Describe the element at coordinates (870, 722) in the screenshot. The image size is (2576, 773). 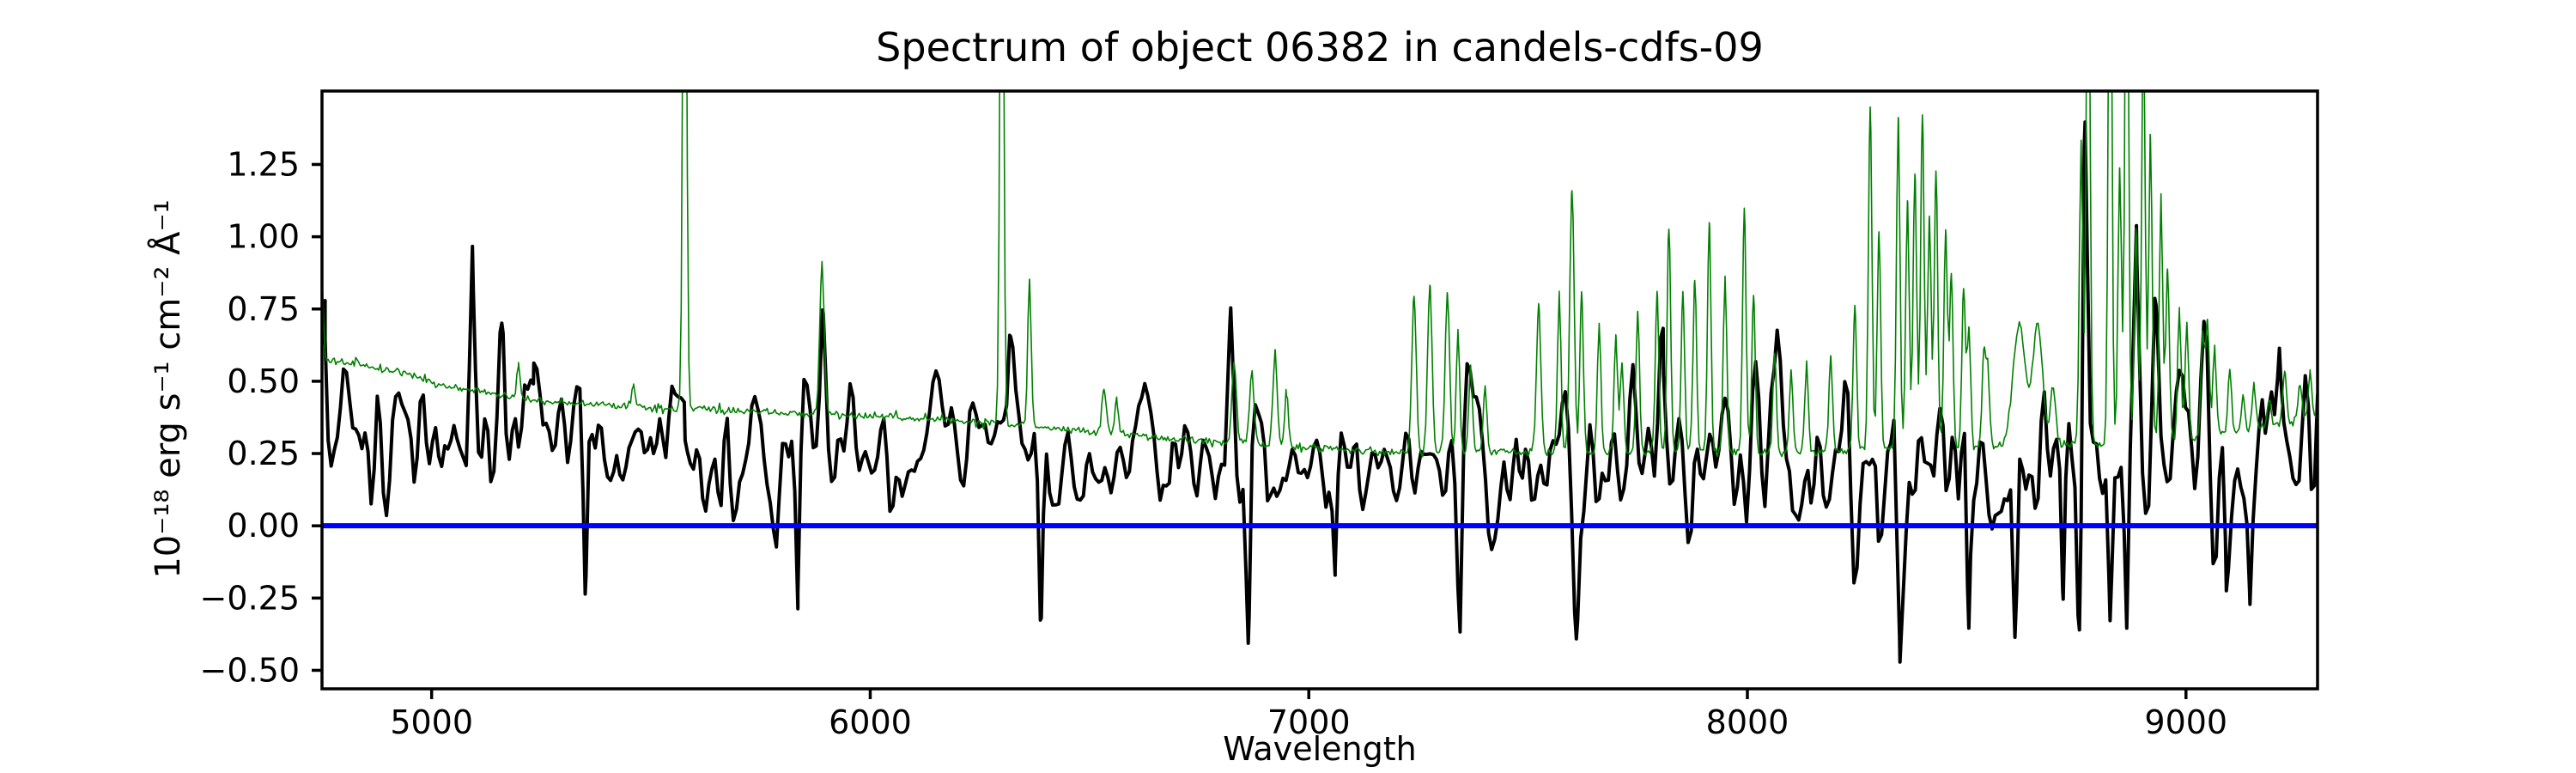
I see `x-tick-label: 6000` at that location.